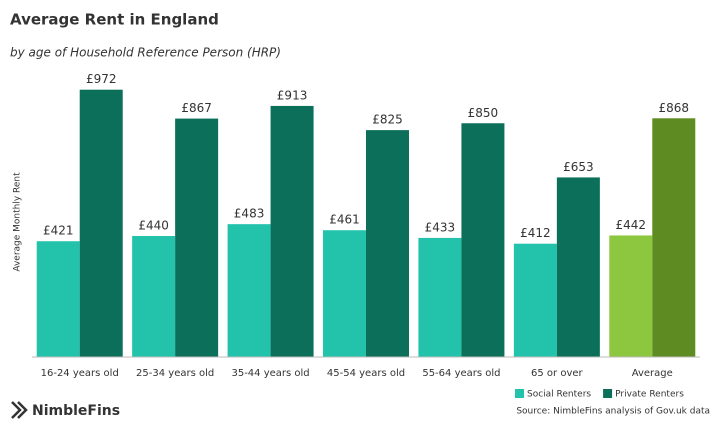  I want to click on x-tick-label: 45-54 years old, so click(366, 373).